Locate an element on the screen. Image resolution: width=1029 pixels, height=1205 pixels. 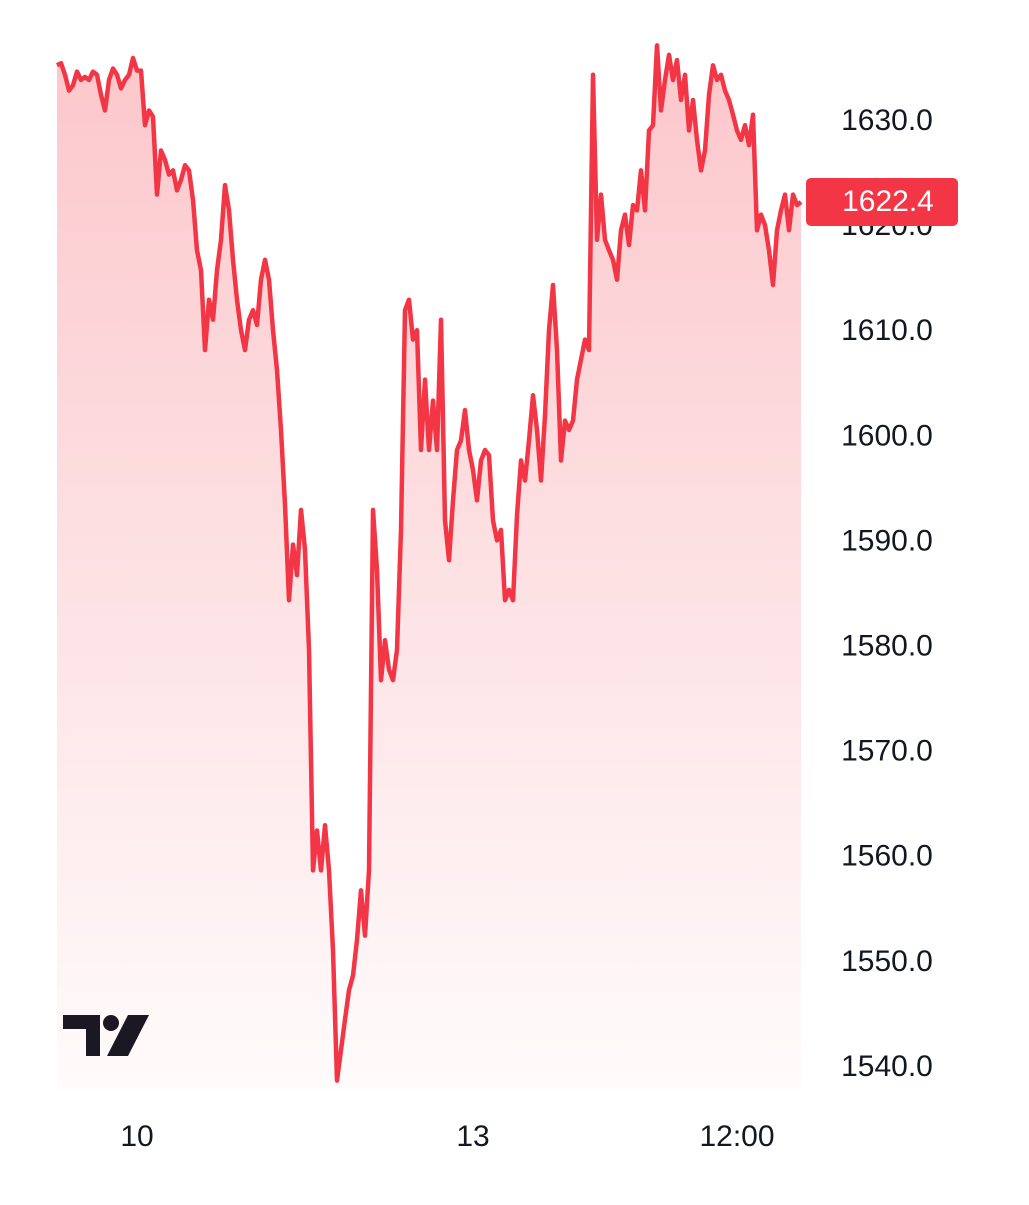
y-tick-label: 1560.0 is located at coordinates (887, 856).